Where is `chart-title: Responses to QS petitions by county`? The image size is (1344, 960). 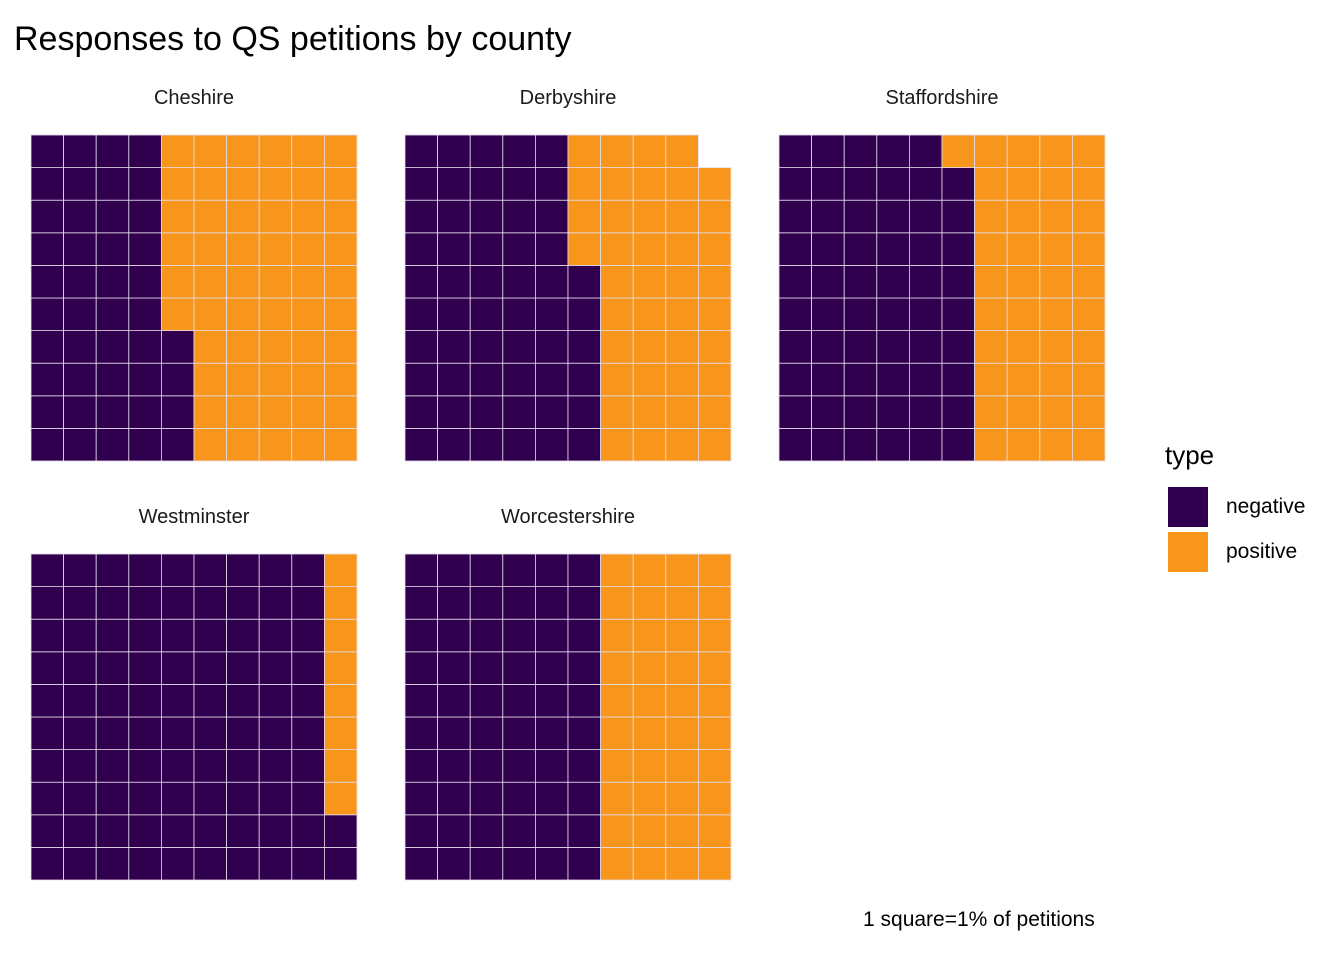
chart-title: Responses to QS petitions by county is located at coordinates (293, 39).